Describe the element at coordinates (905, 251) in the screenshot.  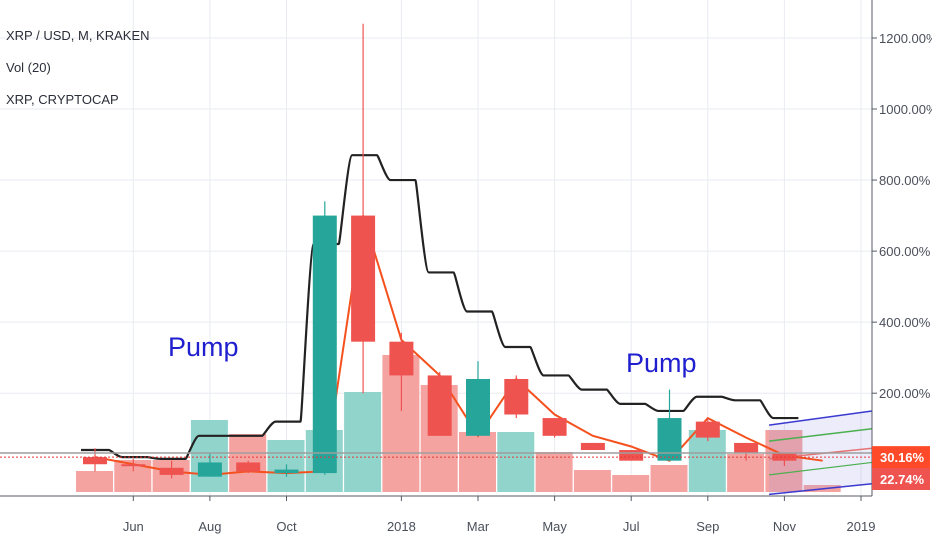
I see `y-tick-label: 600.00%` at that location.